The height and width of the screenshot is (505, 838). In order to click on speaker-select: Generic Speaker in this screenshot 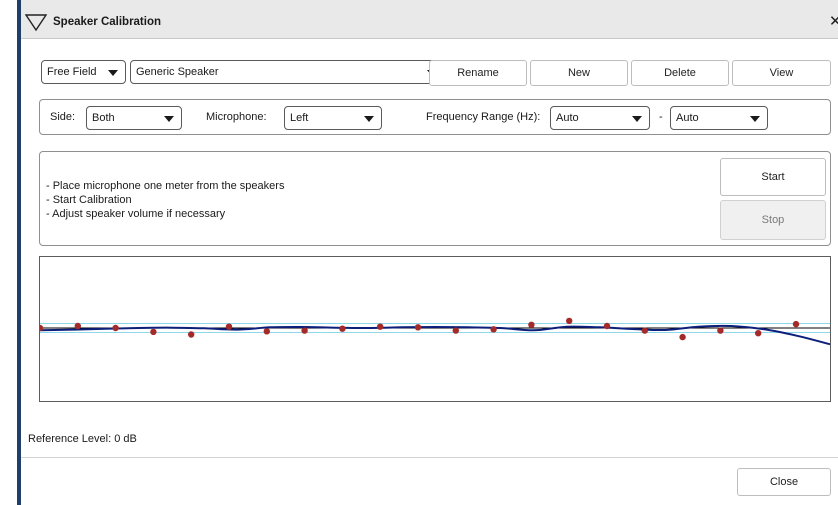, I will do `click(287, 72)`.